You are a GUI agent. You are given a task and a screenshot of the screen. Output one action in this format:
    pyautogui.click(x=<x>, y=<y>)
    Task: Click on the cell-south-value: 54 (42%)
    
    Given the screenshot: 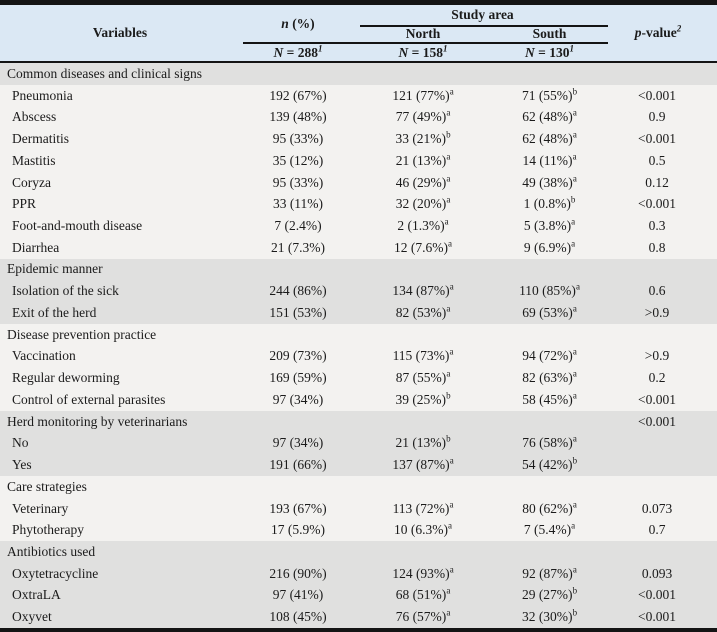 What is the action you would take?
    pyautogui.click(x=547, y=465)
    